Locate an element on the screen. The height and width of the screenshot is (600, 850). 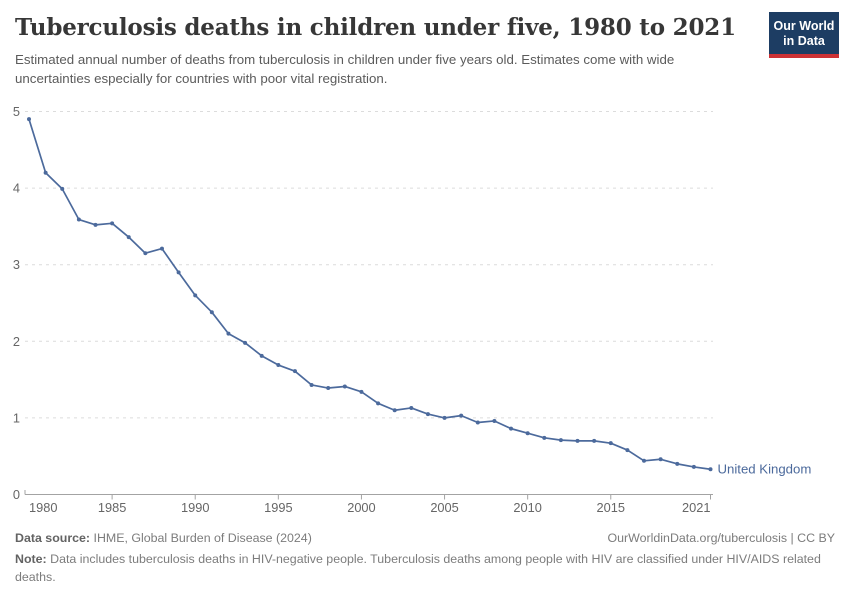
owid-logo: Our World in Data is located at coordinates (804, 35).